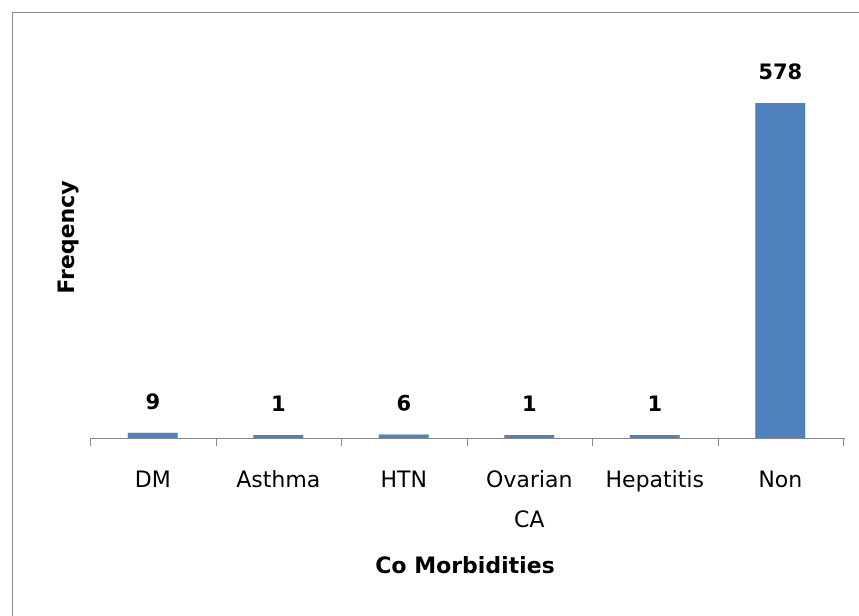  Describe the element at coordinates (67, 236) in the screenshot. I see `y-axis-title: Freqency` at that location.